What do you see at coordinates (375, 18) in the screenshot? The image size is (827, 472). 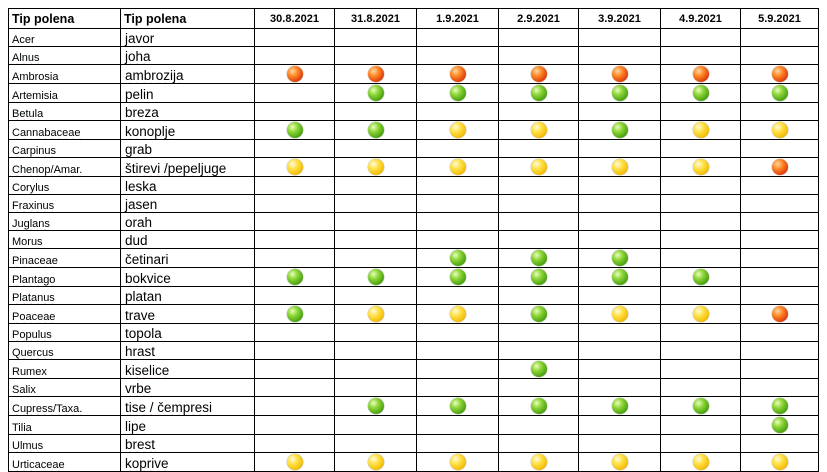 I see `header-date: 31.8.2021` at bounding box center [375, 18].